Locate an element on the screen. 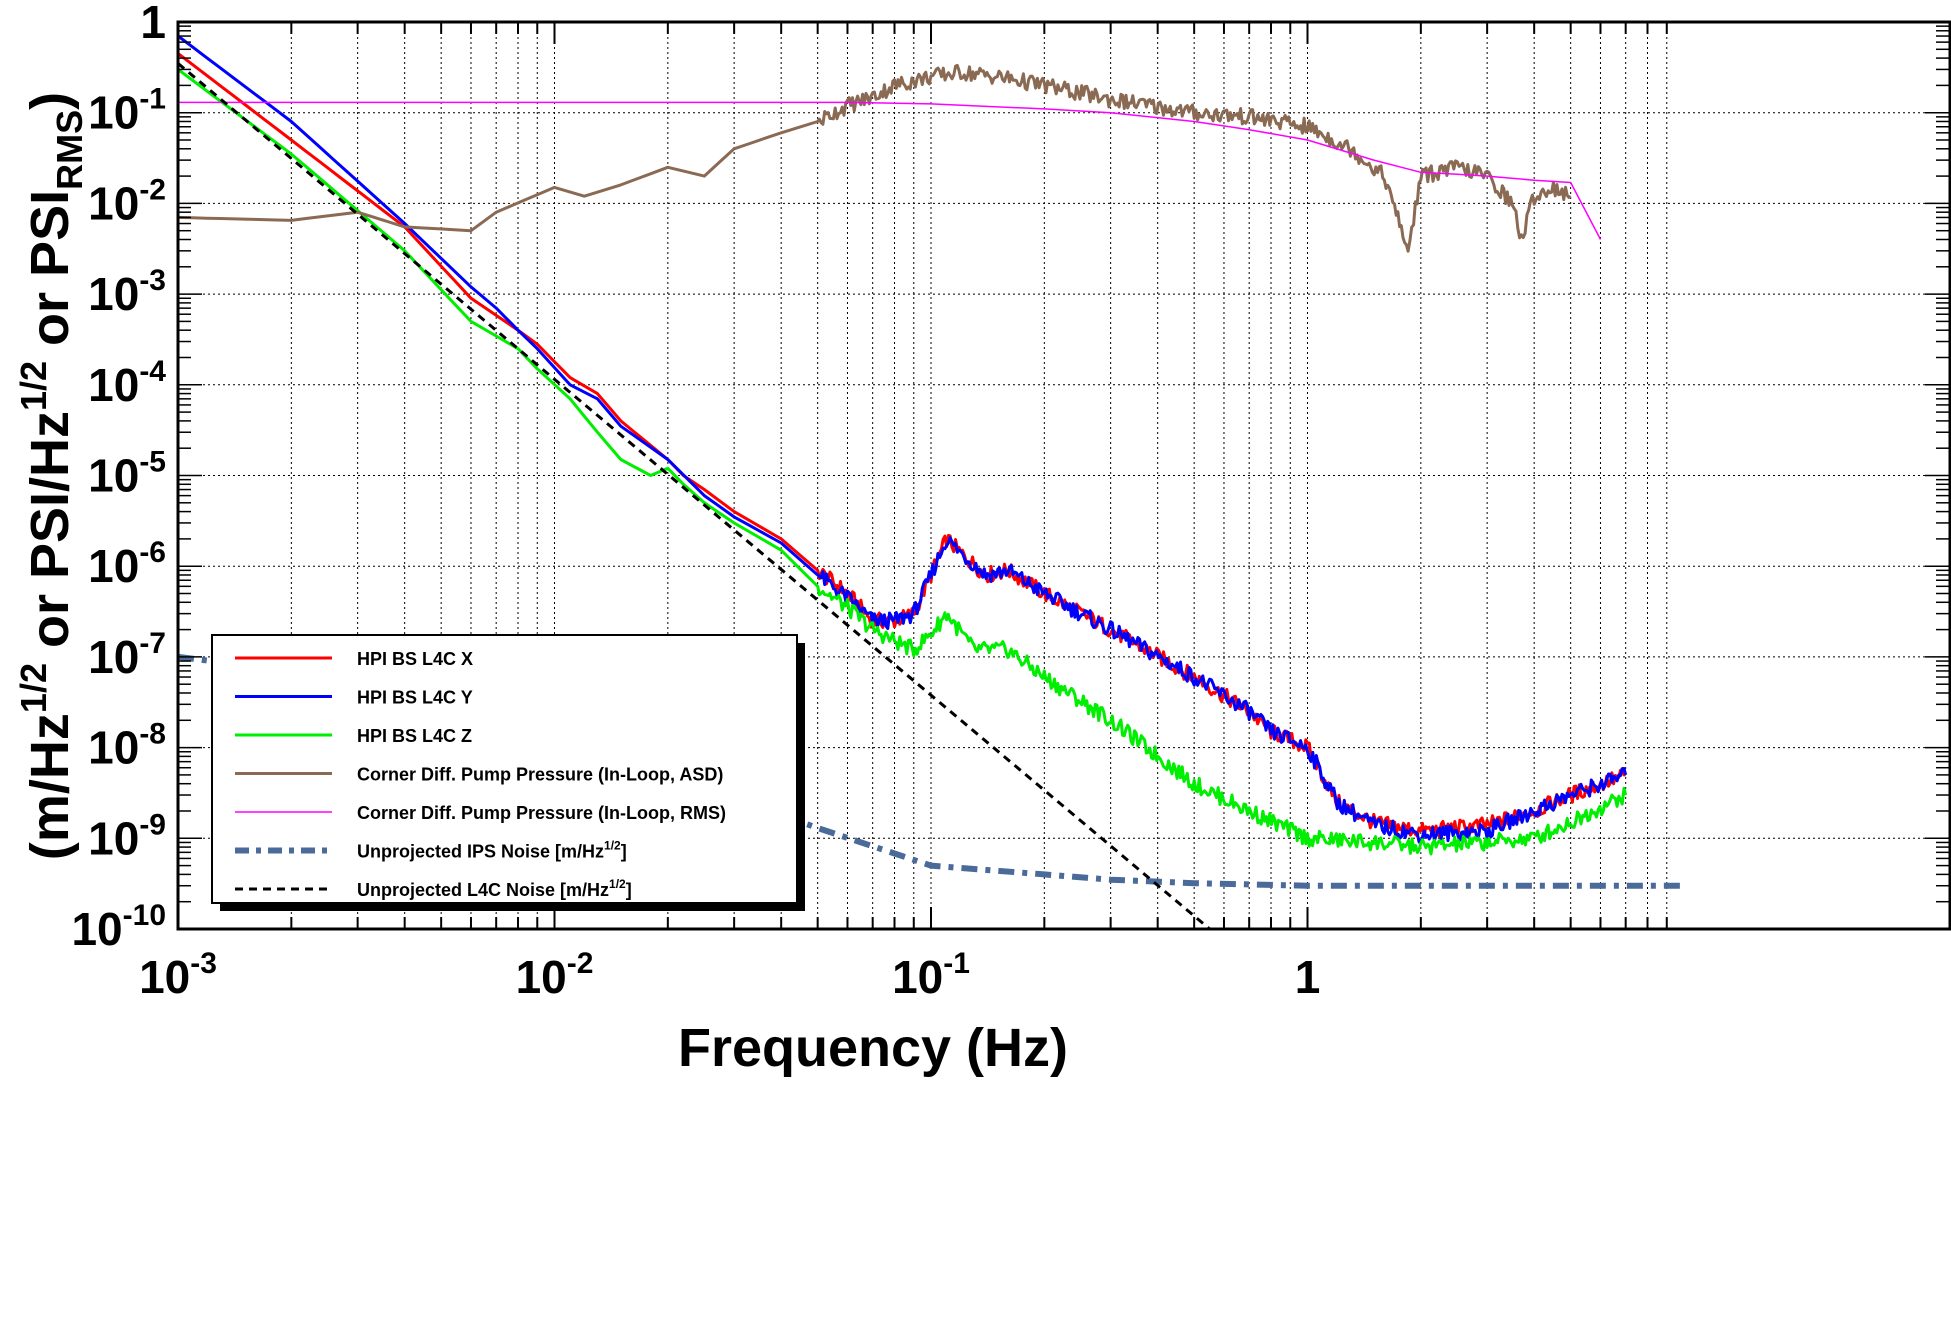 This screenshot has width=1951, height=1333. y-axis-title-sub: RMS is located at coordinates (69, 150).